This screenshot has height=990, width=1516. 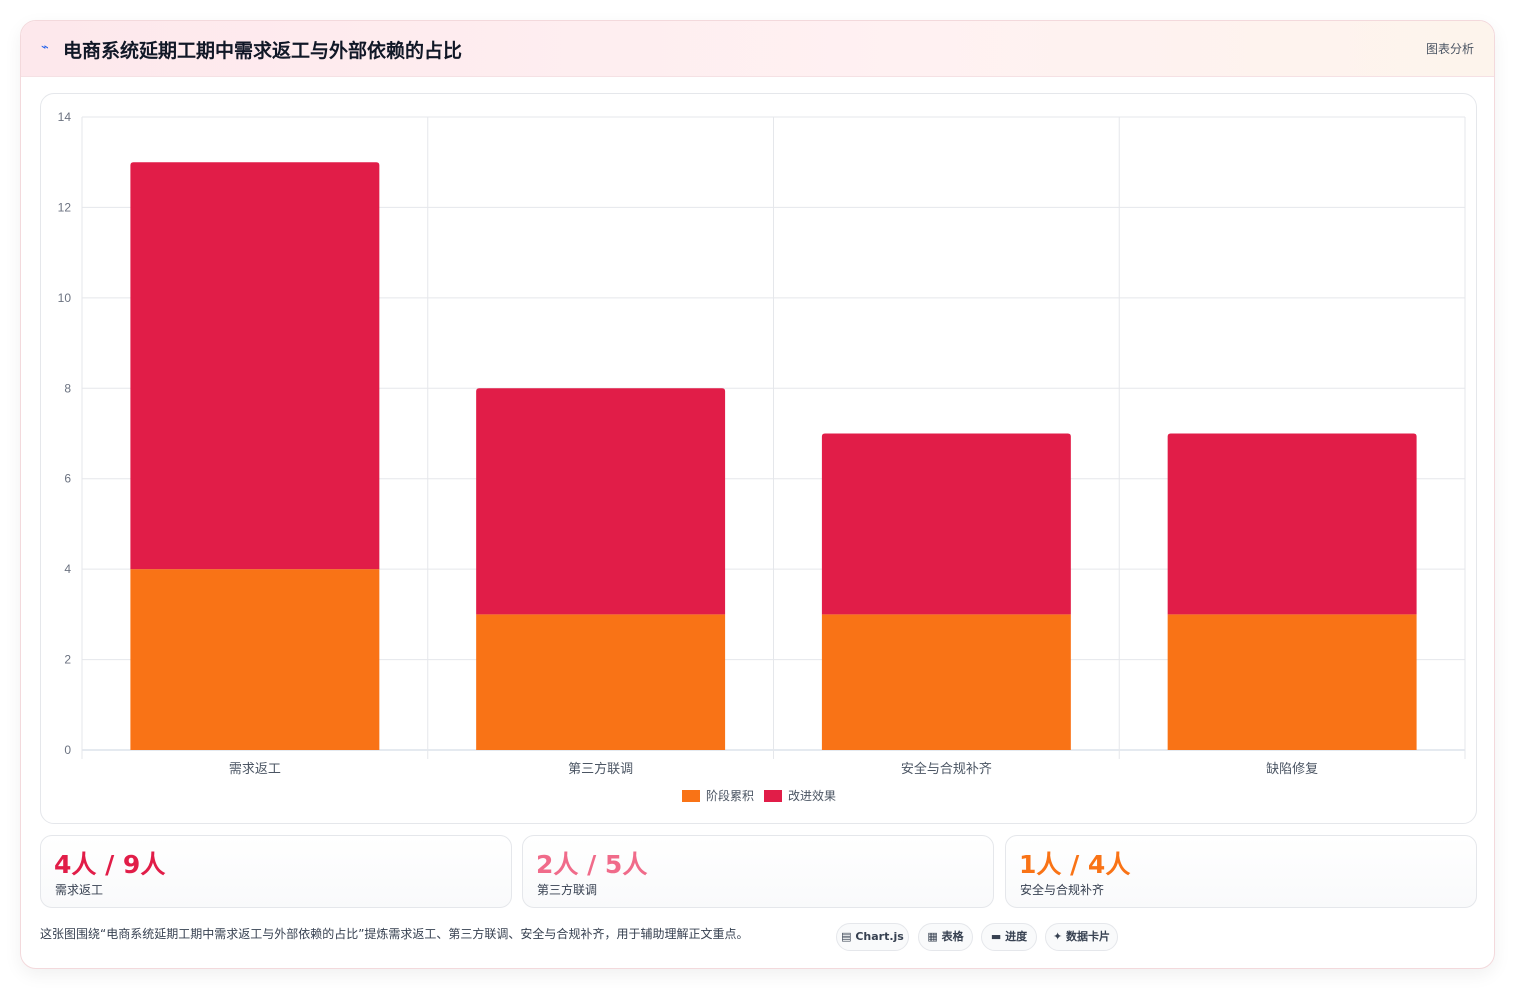 What do you see at coordinates (67, 479) in the screenshot?
I see `y-tick-label: 6` at bounding box center [67, 479].